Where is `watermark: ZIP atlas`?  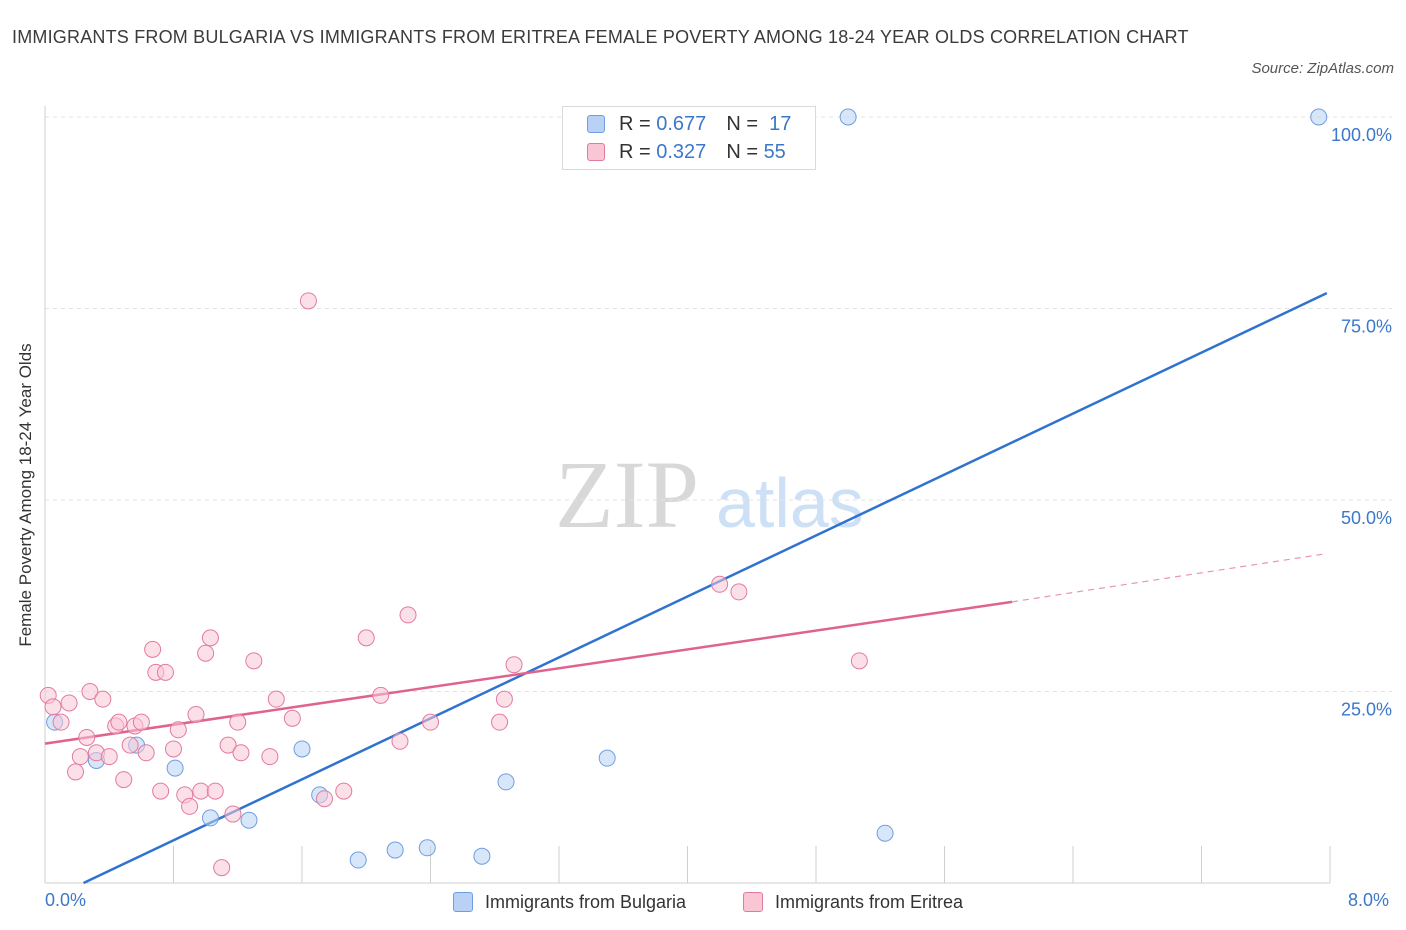
watermark: ZIP atlas is located at coordinates (709, 494).